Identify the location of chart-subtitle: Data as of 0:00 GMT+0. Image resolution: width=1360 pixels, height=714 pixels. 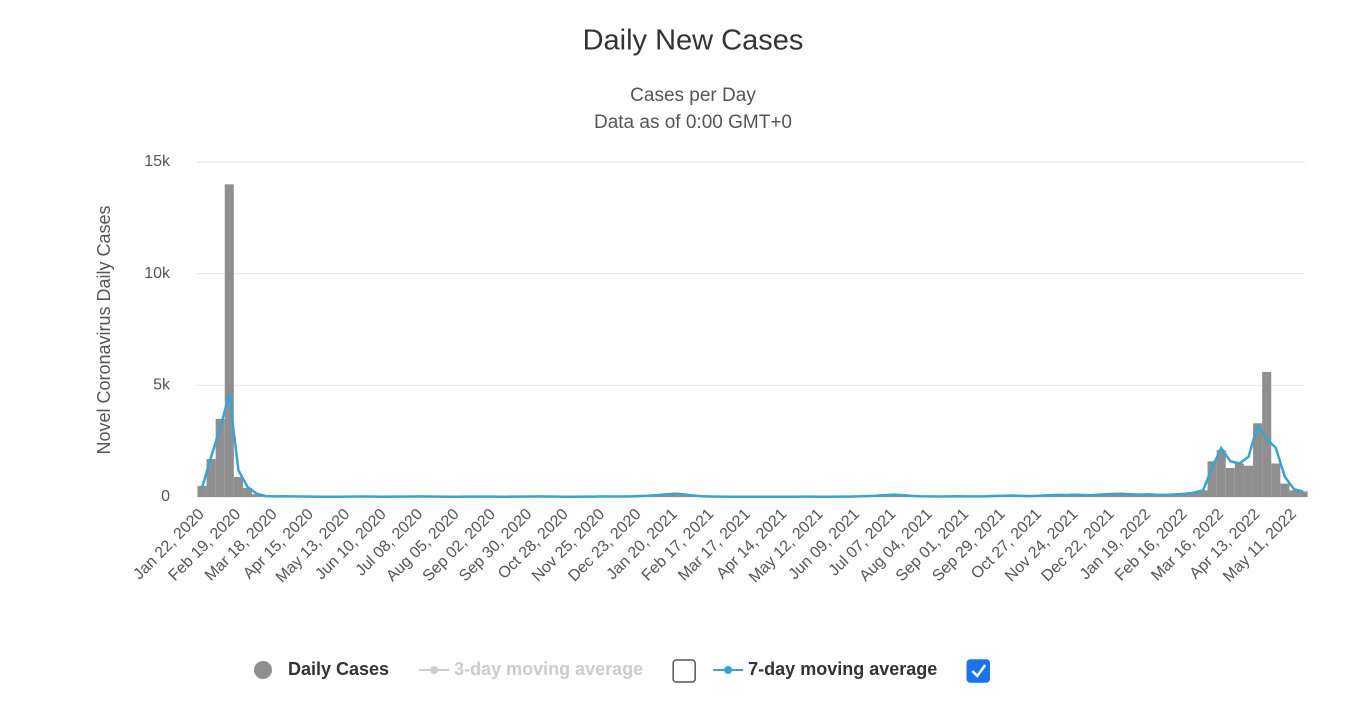
(693, 122).